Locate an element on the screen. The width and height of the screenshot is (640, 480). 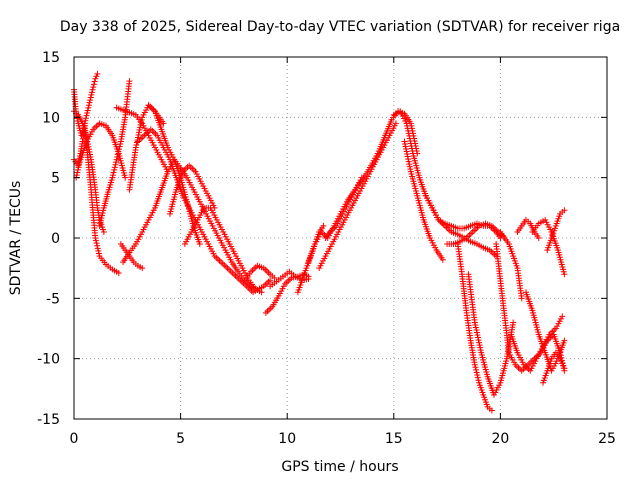
x-axis-label: GPS time / hours is located at coordinates (339, 467).